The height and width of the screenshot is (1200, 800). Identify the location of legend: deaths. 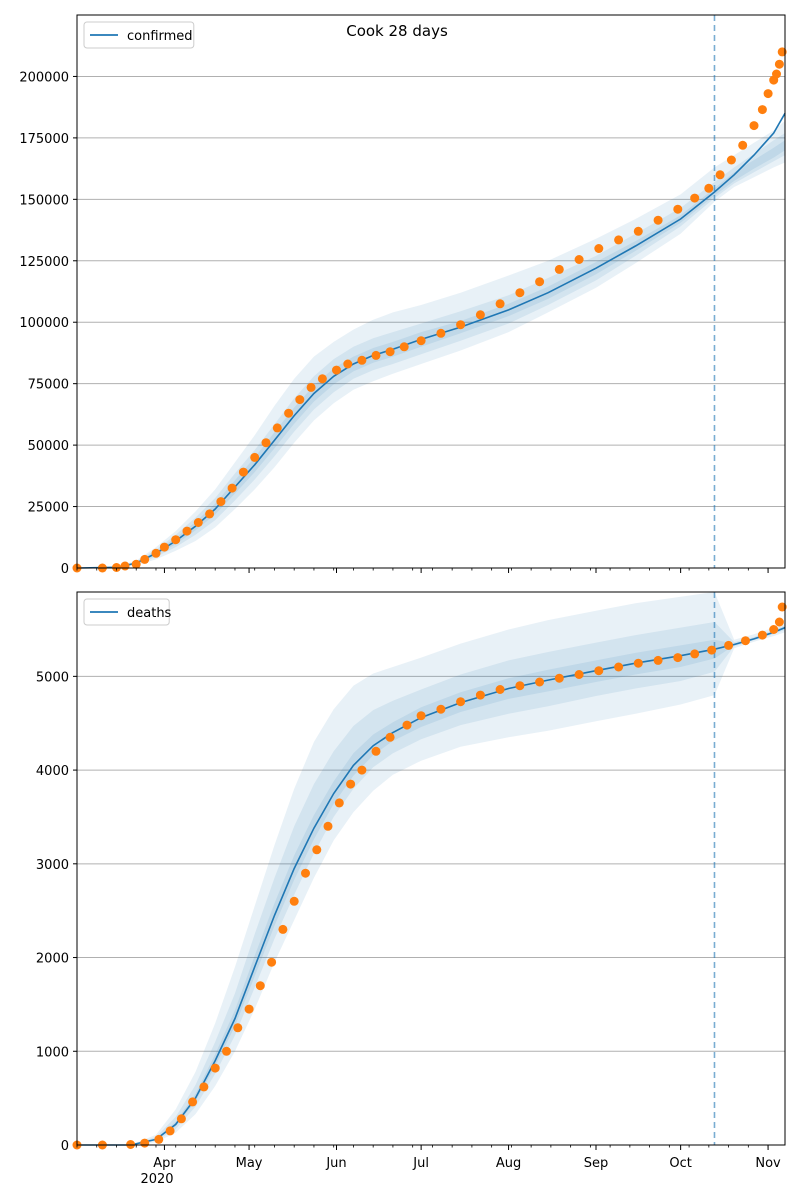
(127, 612).